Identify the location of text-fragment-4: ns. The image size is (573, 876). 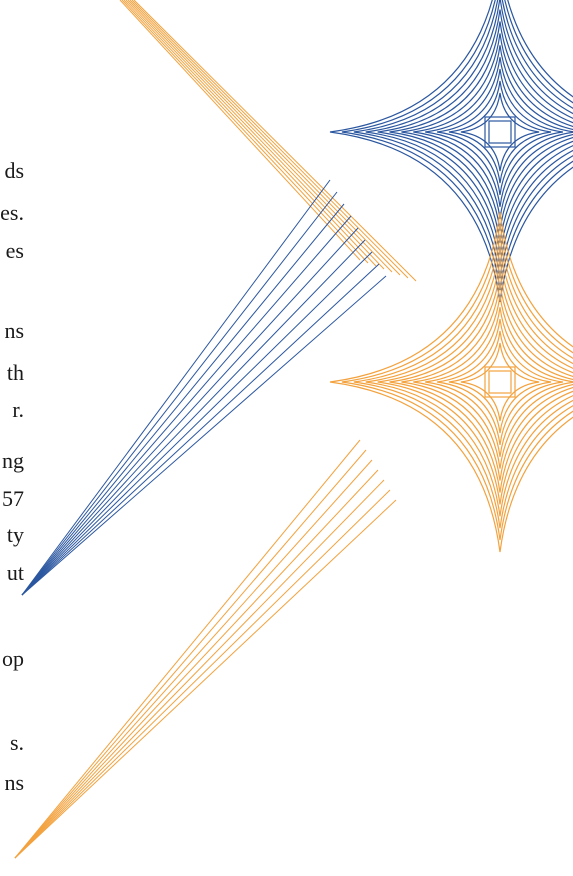
(14, 330).